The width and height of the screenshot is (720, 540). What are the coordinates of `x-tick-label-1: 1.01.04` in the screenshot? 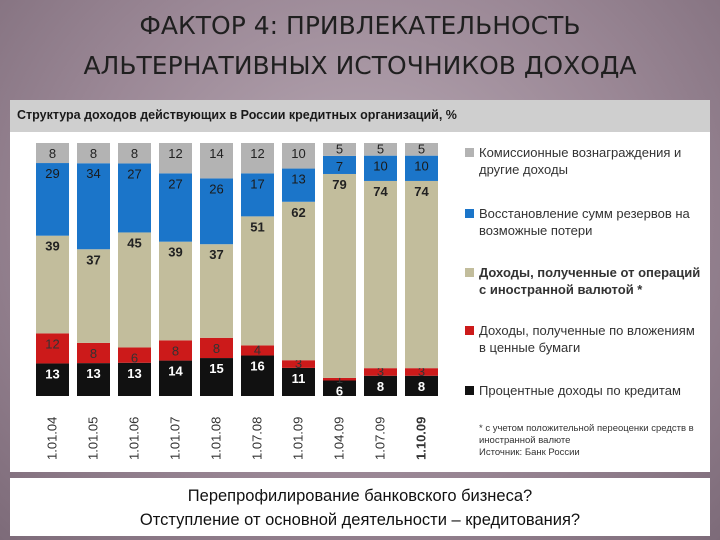 It's located at (52, 438).